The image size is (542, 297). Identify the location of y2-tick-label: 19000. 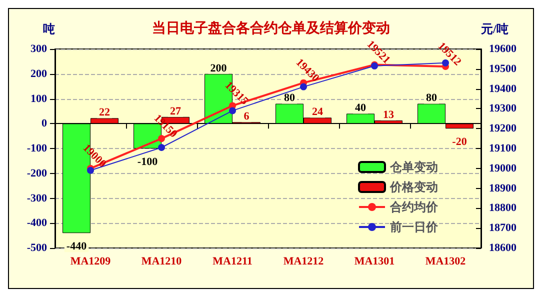
(503, 168).